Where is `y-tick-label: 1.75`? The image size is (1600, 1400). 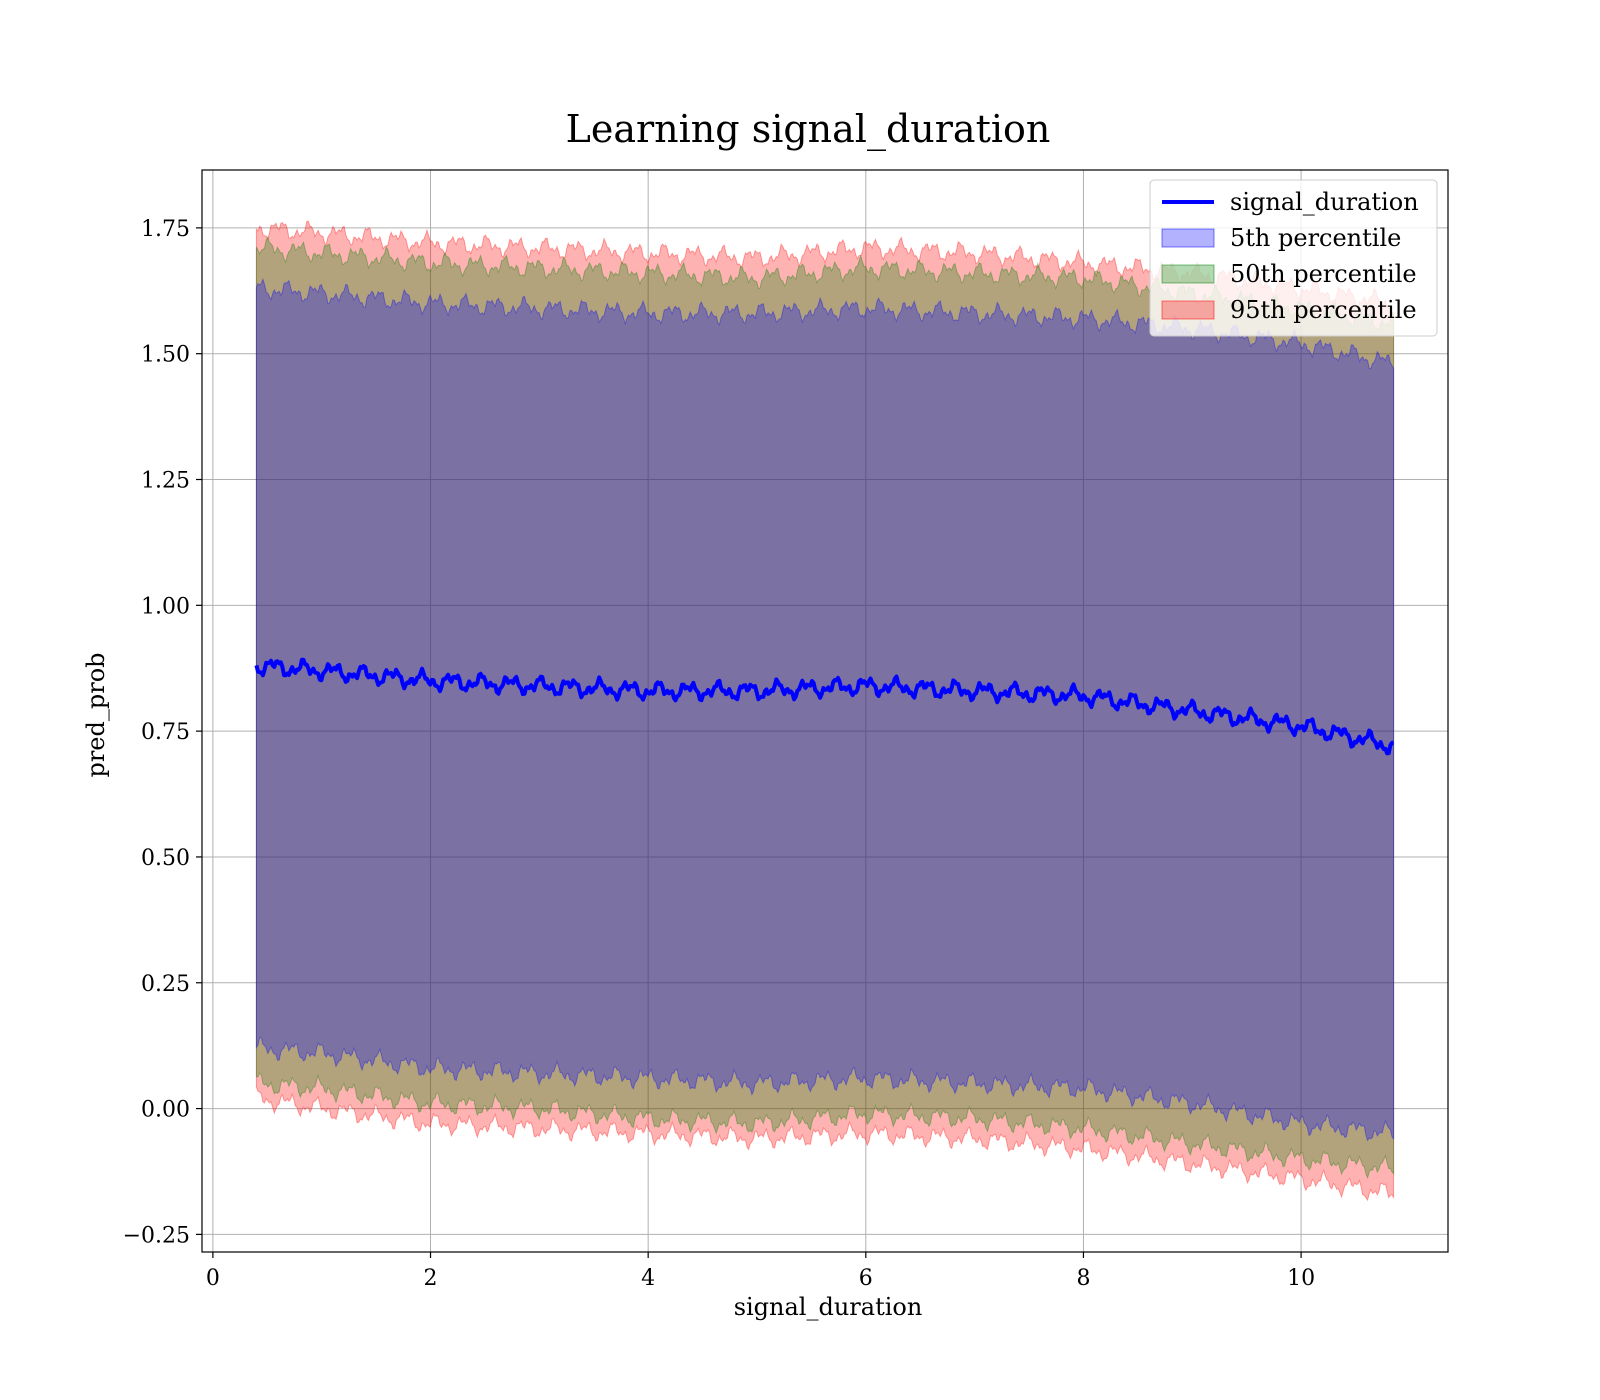
y-tick-label: 1.75 is located at coordinates (165, 229).